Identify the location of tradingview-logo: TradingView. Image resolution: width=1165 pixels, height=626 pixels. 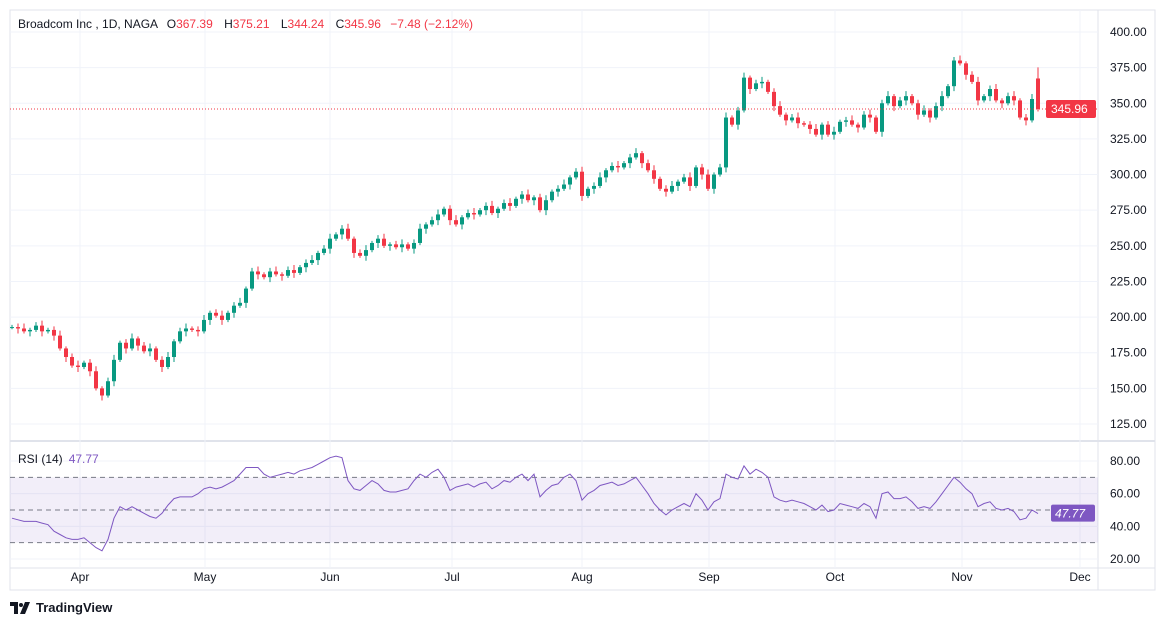
(61, 607).